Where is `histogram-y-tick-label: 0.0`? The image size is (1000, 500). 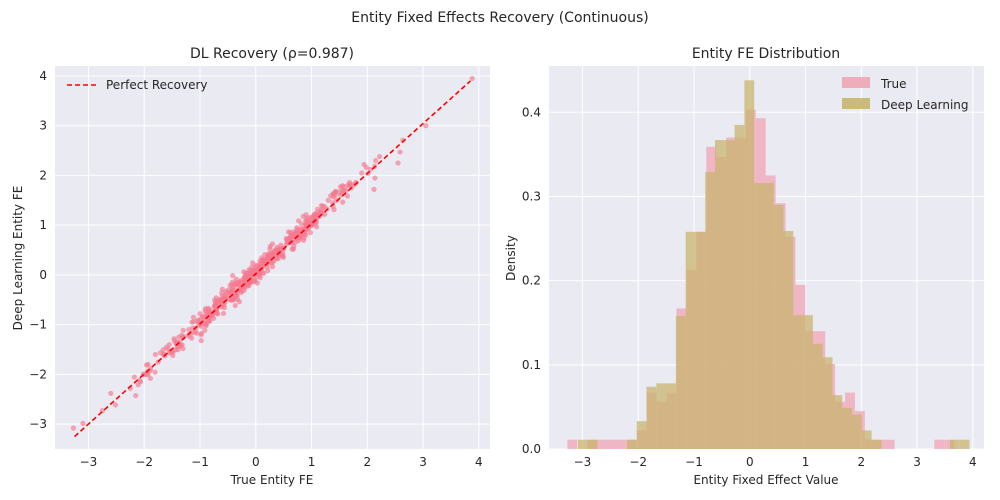
histogram-y-tick-label: 0.0 is located at coordinates (531, 449).